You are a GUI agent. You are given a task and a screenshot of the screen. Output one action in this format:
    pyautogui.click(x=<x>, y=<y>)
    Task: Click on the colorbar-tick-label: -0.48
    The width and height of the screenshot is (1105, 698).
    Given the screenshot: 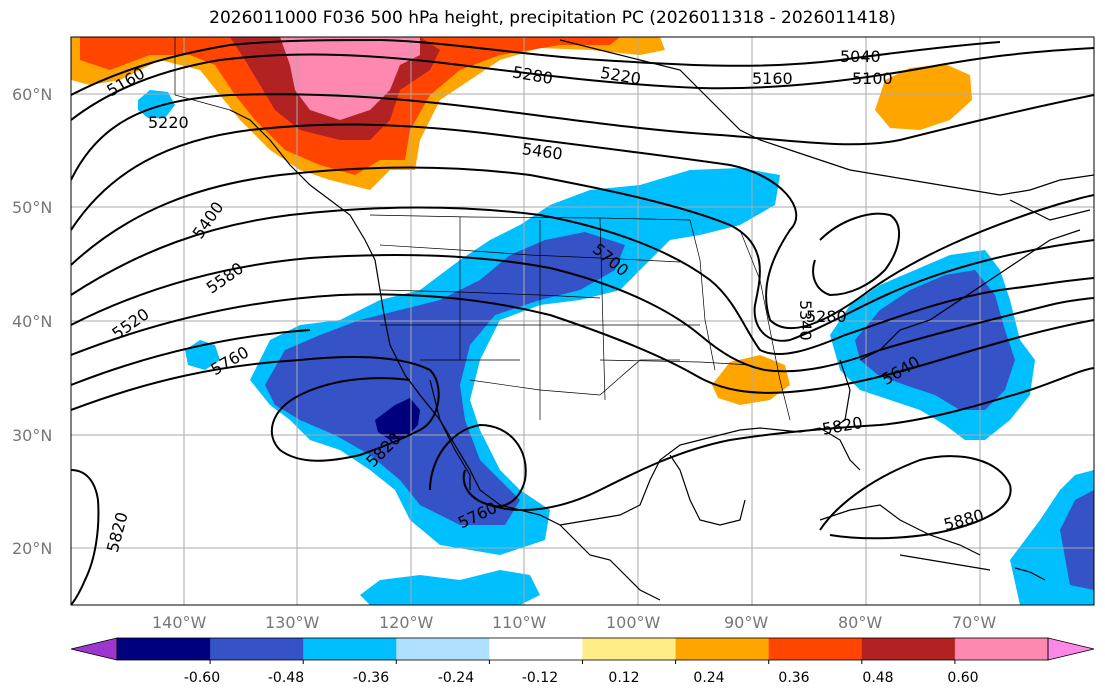 What is the action you would take?
    pyautogui.click(x=286, y=678)
    